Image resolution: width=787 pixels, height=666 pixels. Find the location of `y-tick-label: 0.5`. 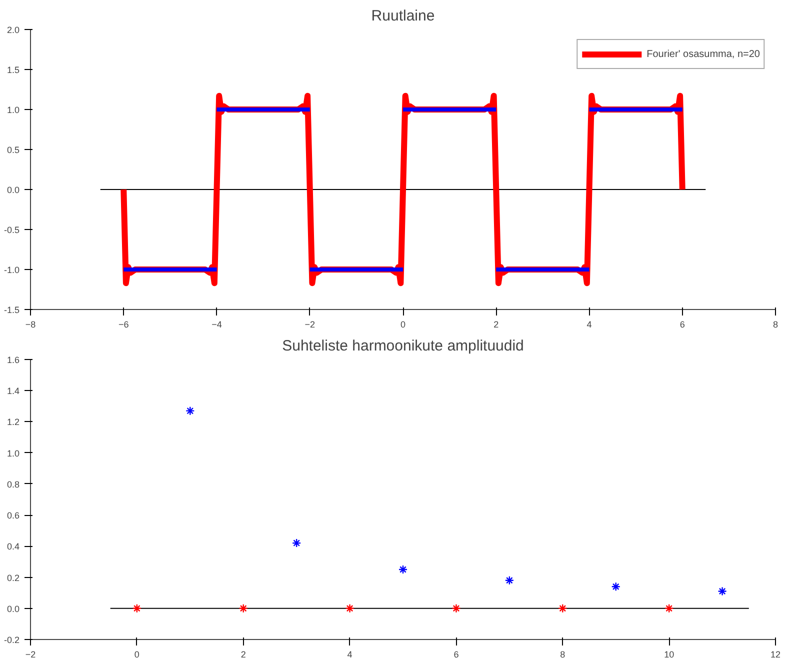

y-tick-label: 0.5 is located at coordinates (13, 150).